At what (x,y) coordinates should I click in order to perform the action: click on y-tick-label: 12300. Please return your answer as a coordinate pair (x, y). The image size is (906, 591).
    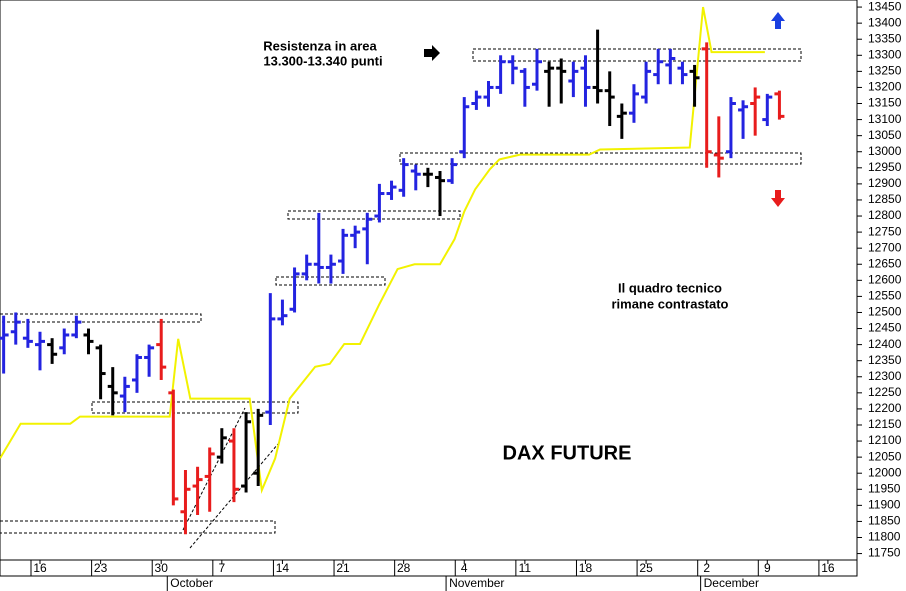
    Looking at the image, I should click on (885, 376).